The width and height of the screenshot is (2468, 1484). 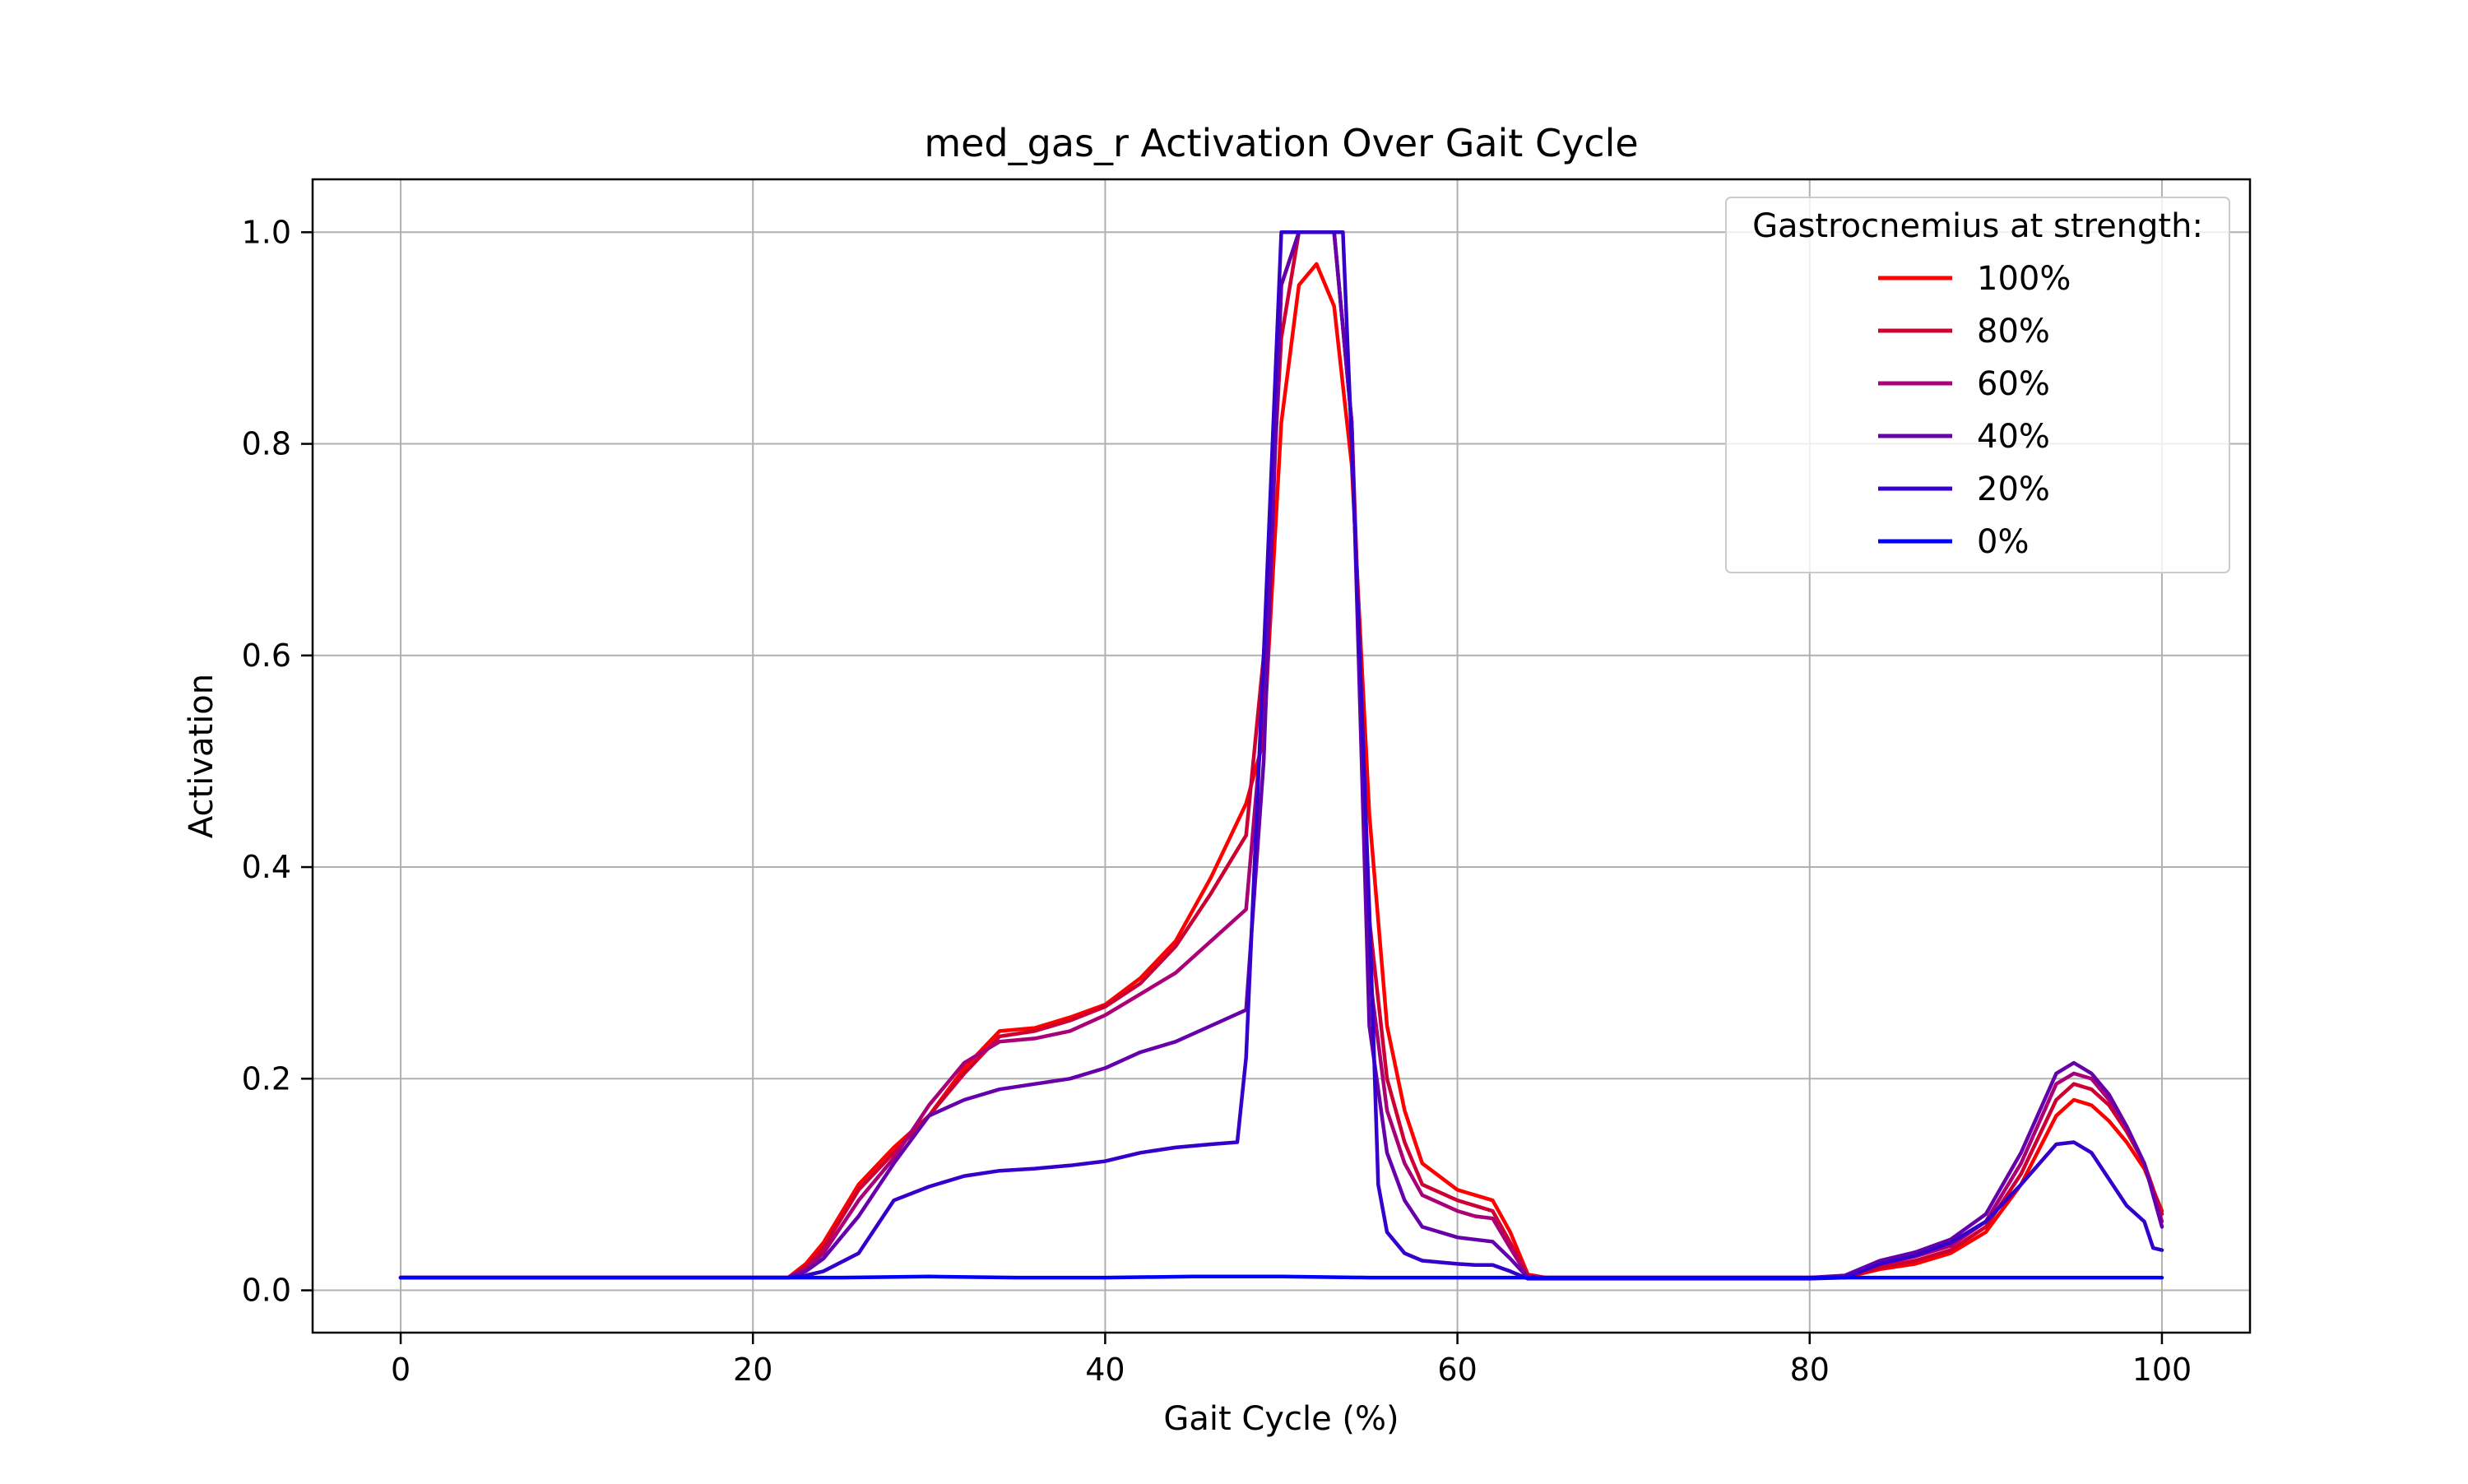 What do you see at coordinates (752, 1370) in the screenshot?
I see `x-tick-label: 20` at bounding box center [752, 1370].